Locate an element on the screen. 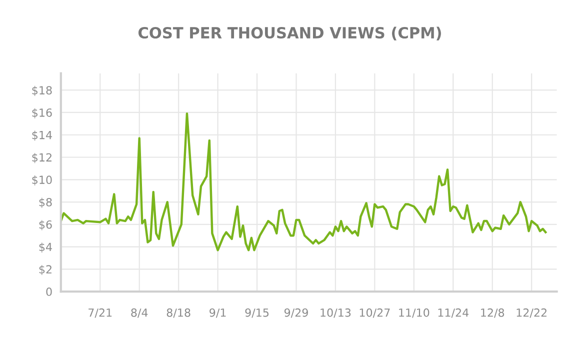 Image resolution: width=580 pixels, height=341 pixels. x-tick-label: 9/29 is located at coordinates (296, 313).